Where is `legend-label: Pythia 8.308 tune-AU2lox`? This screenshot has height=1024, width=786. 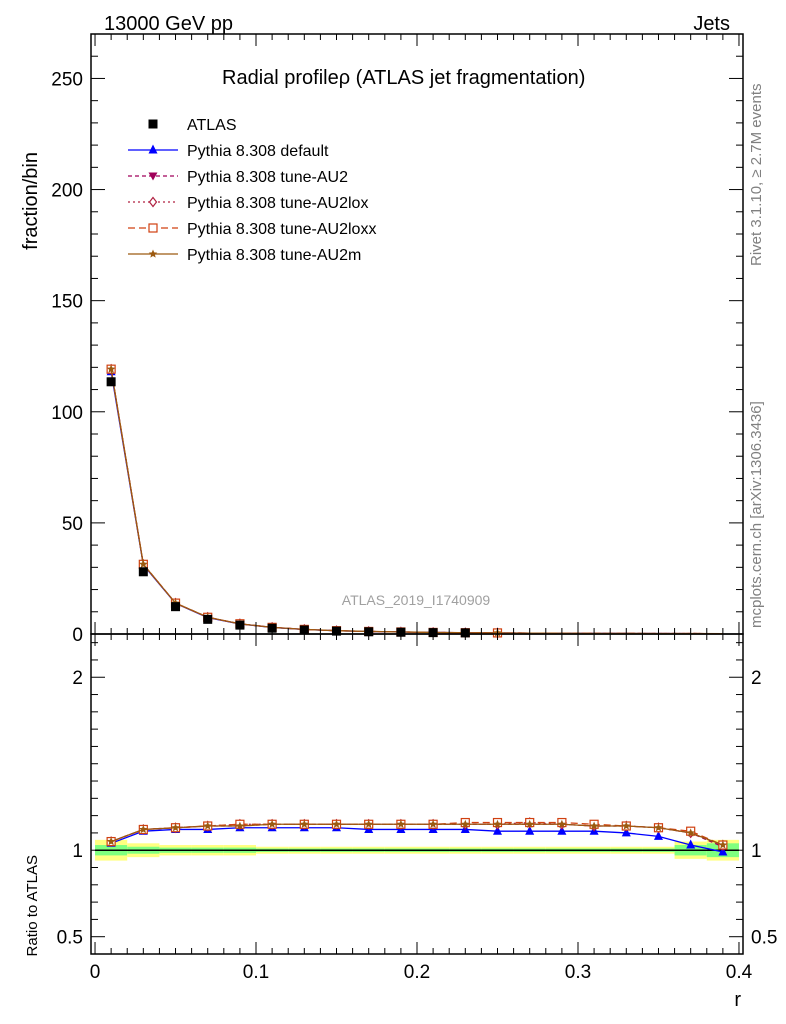 legend-label: Pythia 8.308 tune-AU2lox is located at coordinates (277, 203).